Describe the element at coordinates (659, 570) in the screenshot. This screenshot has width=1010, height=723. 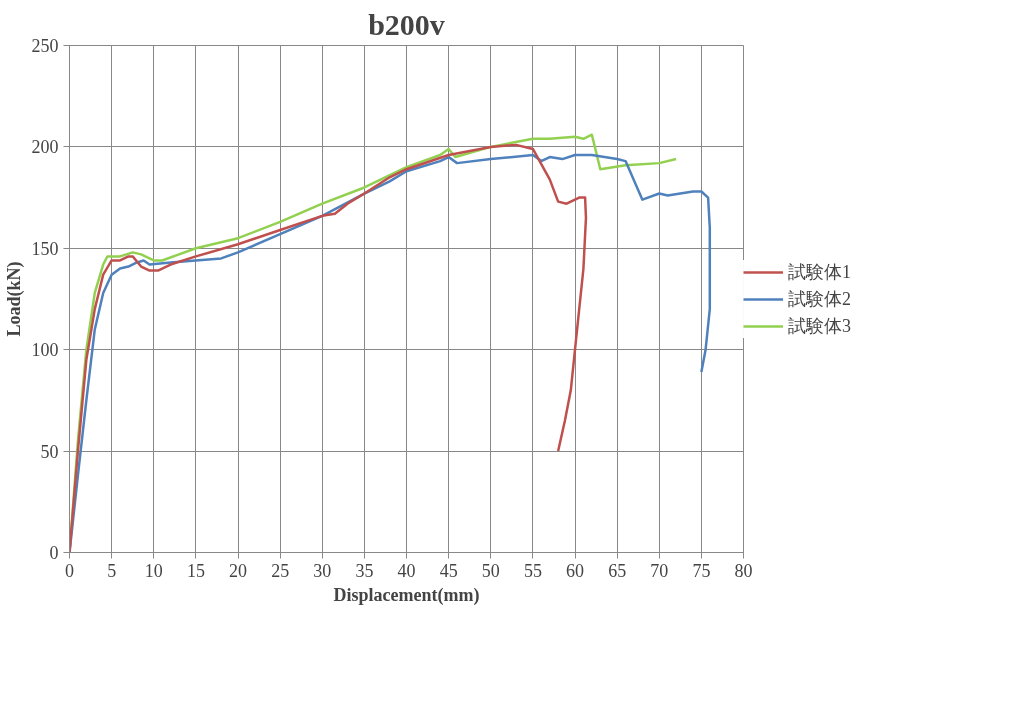
I see `x-tick-label: 70` at that location.